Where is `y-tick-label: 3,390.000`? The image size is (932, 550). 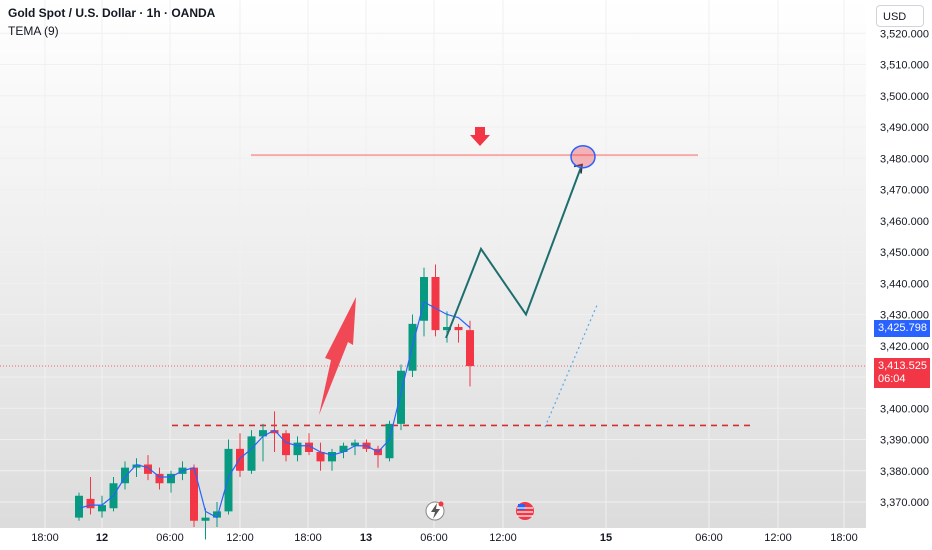 y-tick-label: 3,390.000 is located at coordinates (904, 441).